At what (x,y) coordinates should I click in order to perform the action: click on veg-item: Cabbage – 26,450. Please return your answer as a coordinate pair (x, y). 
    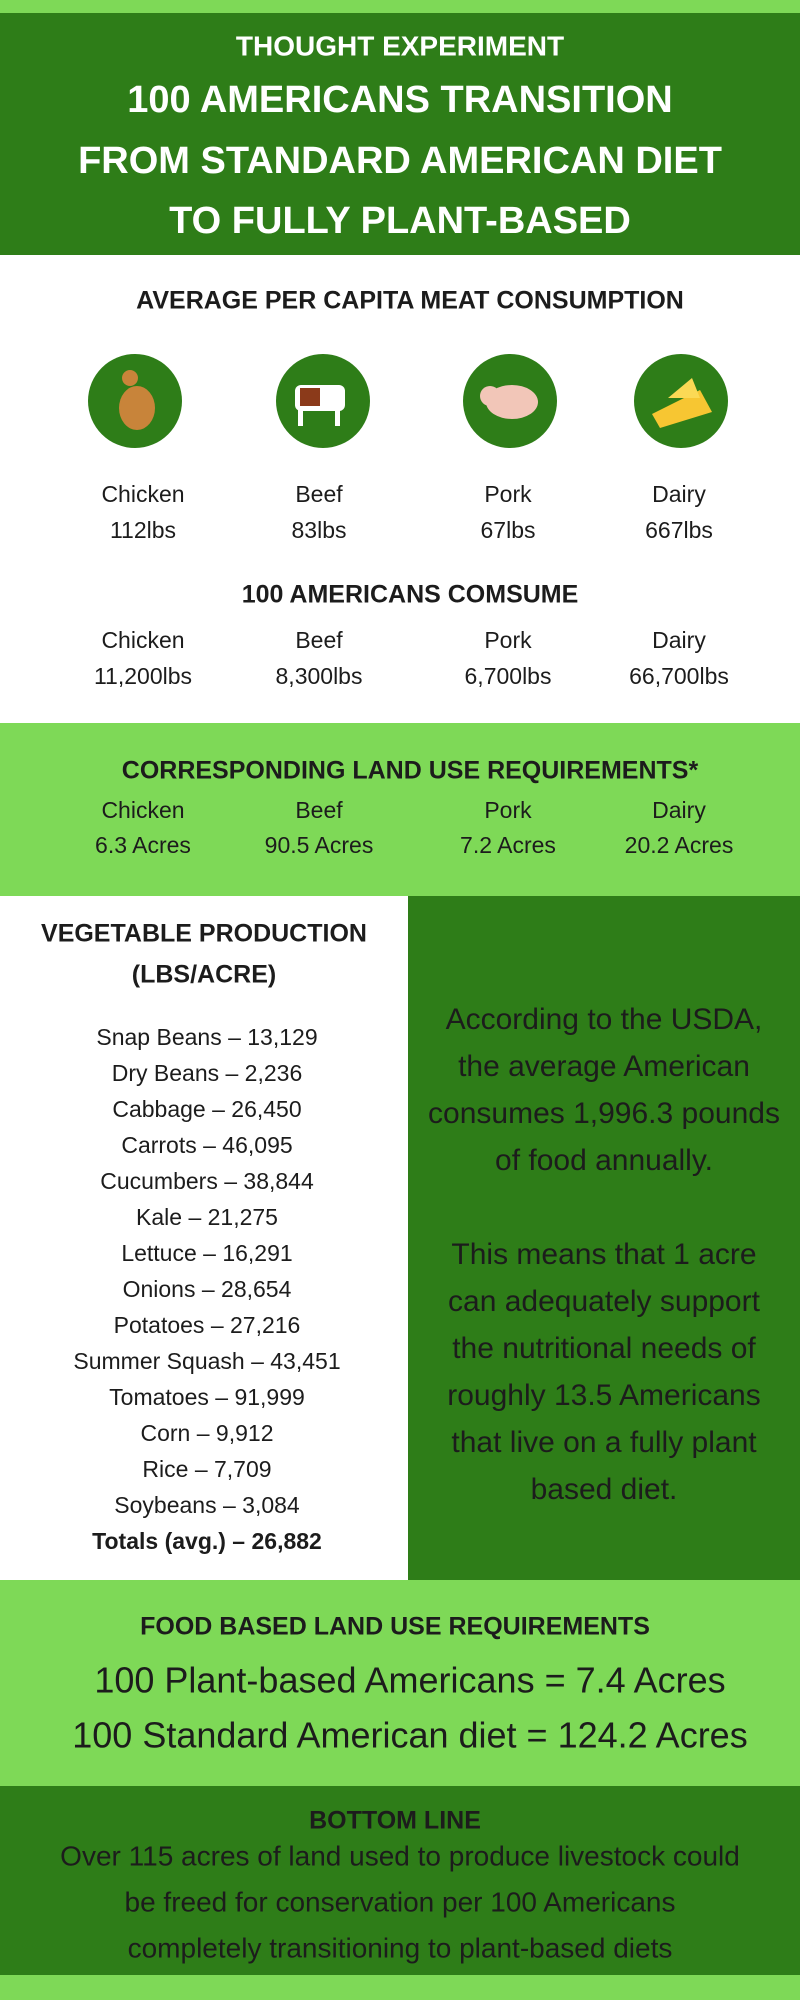
    Looking at the image, I should click on (206, 1109).